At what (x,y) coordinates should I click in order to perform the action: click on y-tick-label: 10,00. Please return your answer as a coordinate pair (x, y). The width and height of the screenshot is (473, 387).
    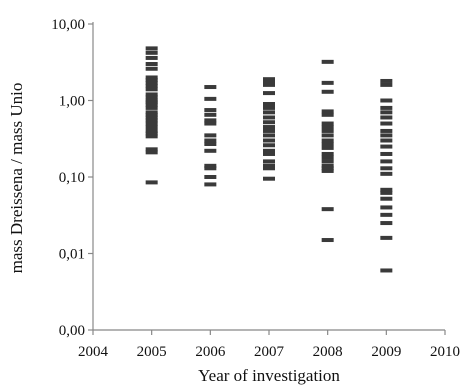
    Looking at the image, I should click on (68, 25).